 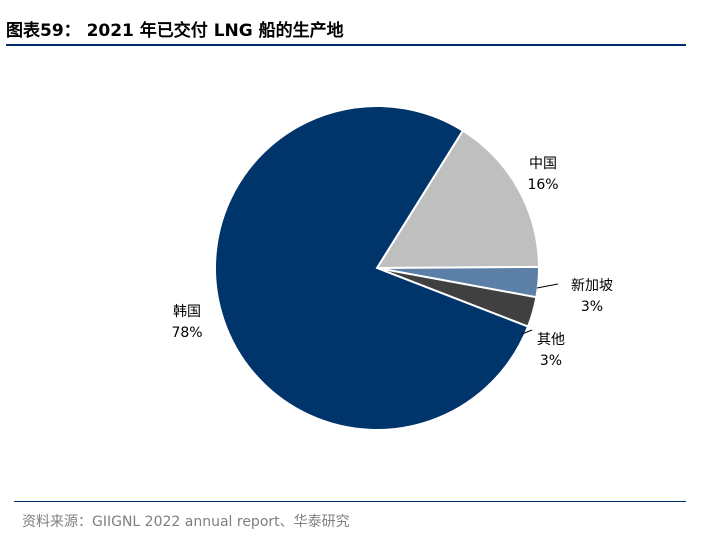 I want to click on source-note: 资料来源：GIIGNL 2022 annual report、华泰研究, so click(x=186, y=522).